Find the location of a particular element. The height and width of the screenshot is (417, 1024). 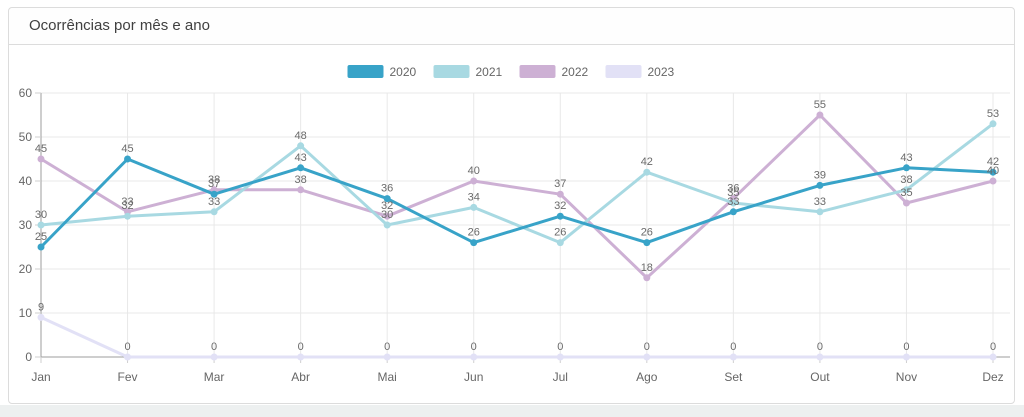

data-point-2022-Jan is located at coordinates (41, 159).